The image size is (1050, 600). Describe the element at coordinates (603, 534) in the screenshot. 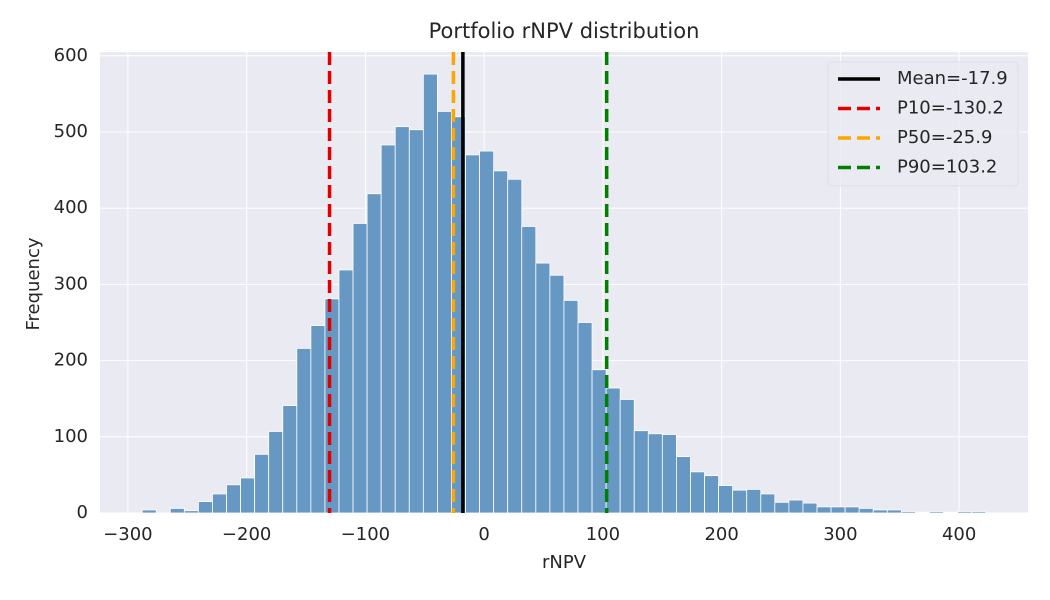

I see `x-tick-label: 100` at that location.